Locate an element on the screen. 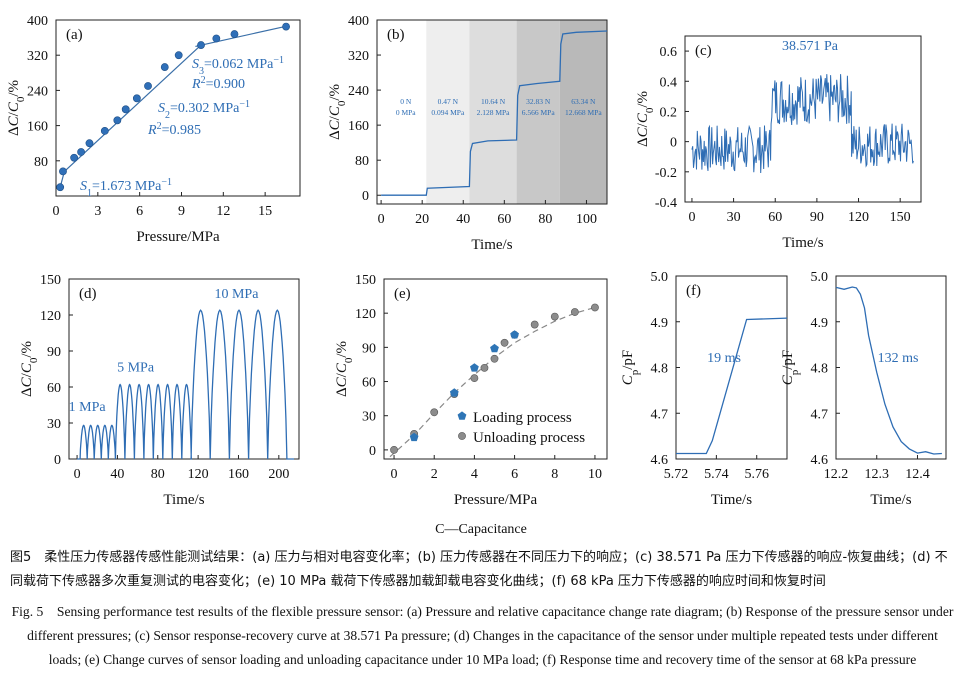 This screenshot has width=962, height=699. x-tick-label: 20 is located at coordinates (422, 219).